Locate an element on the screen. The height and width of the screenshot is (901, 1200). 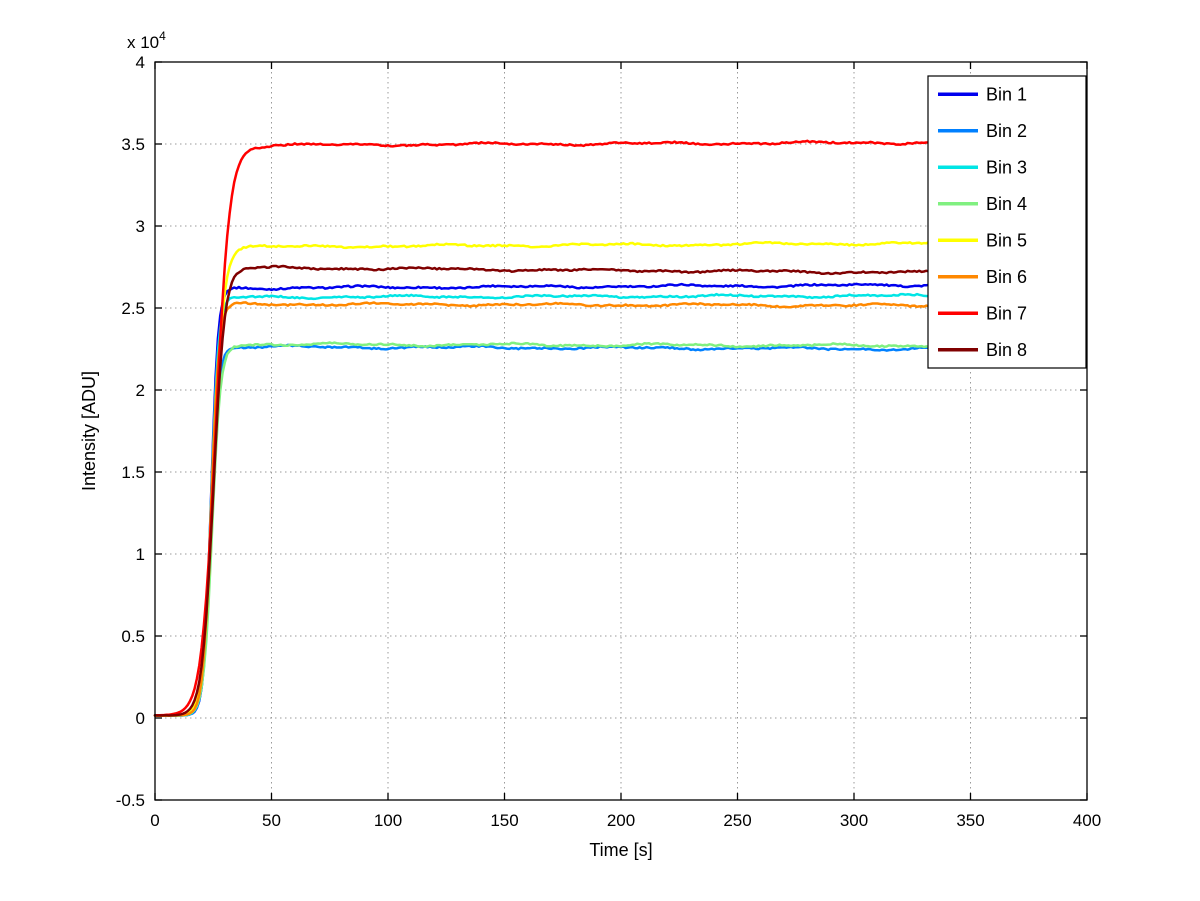
legend-item-label: Bin 4 is located at coordinates (1006, 204).